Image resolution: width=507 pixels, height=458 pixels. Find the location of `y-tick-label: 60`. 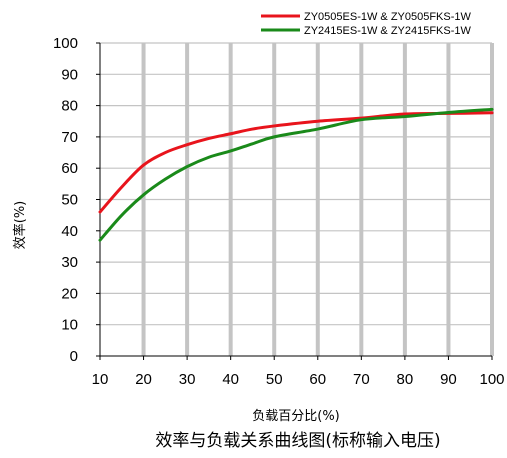

y-tick-label: 60 is located at coordinates (69, 168).